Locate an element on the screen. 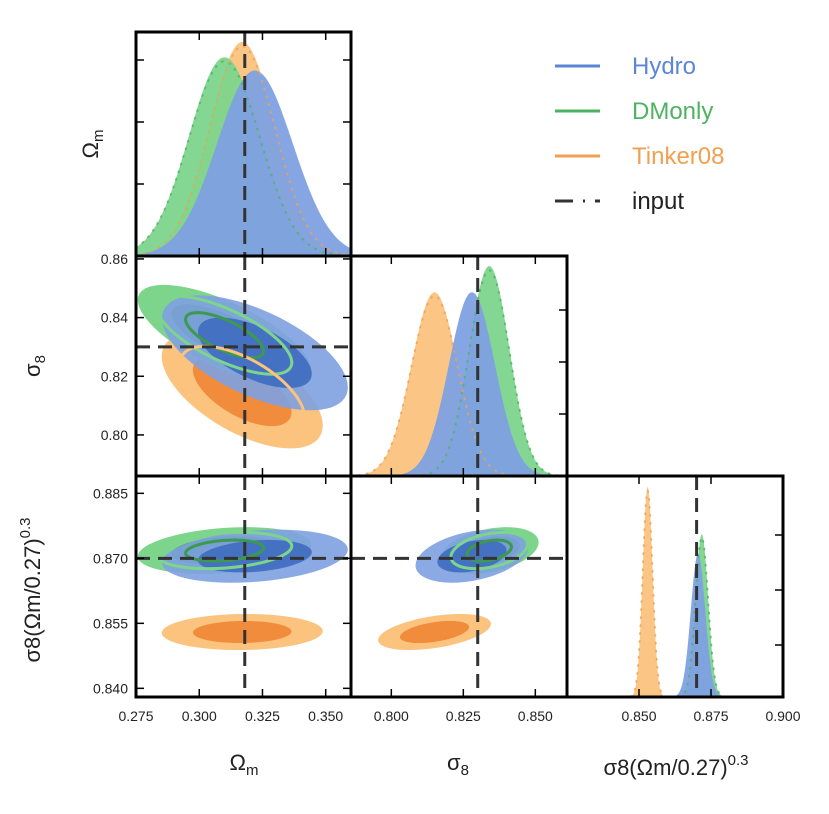 Image resolution: width=829 pixels, height=814 pixels. y-tick-label-S8: 0.855 is located at coordinates (110, 623).